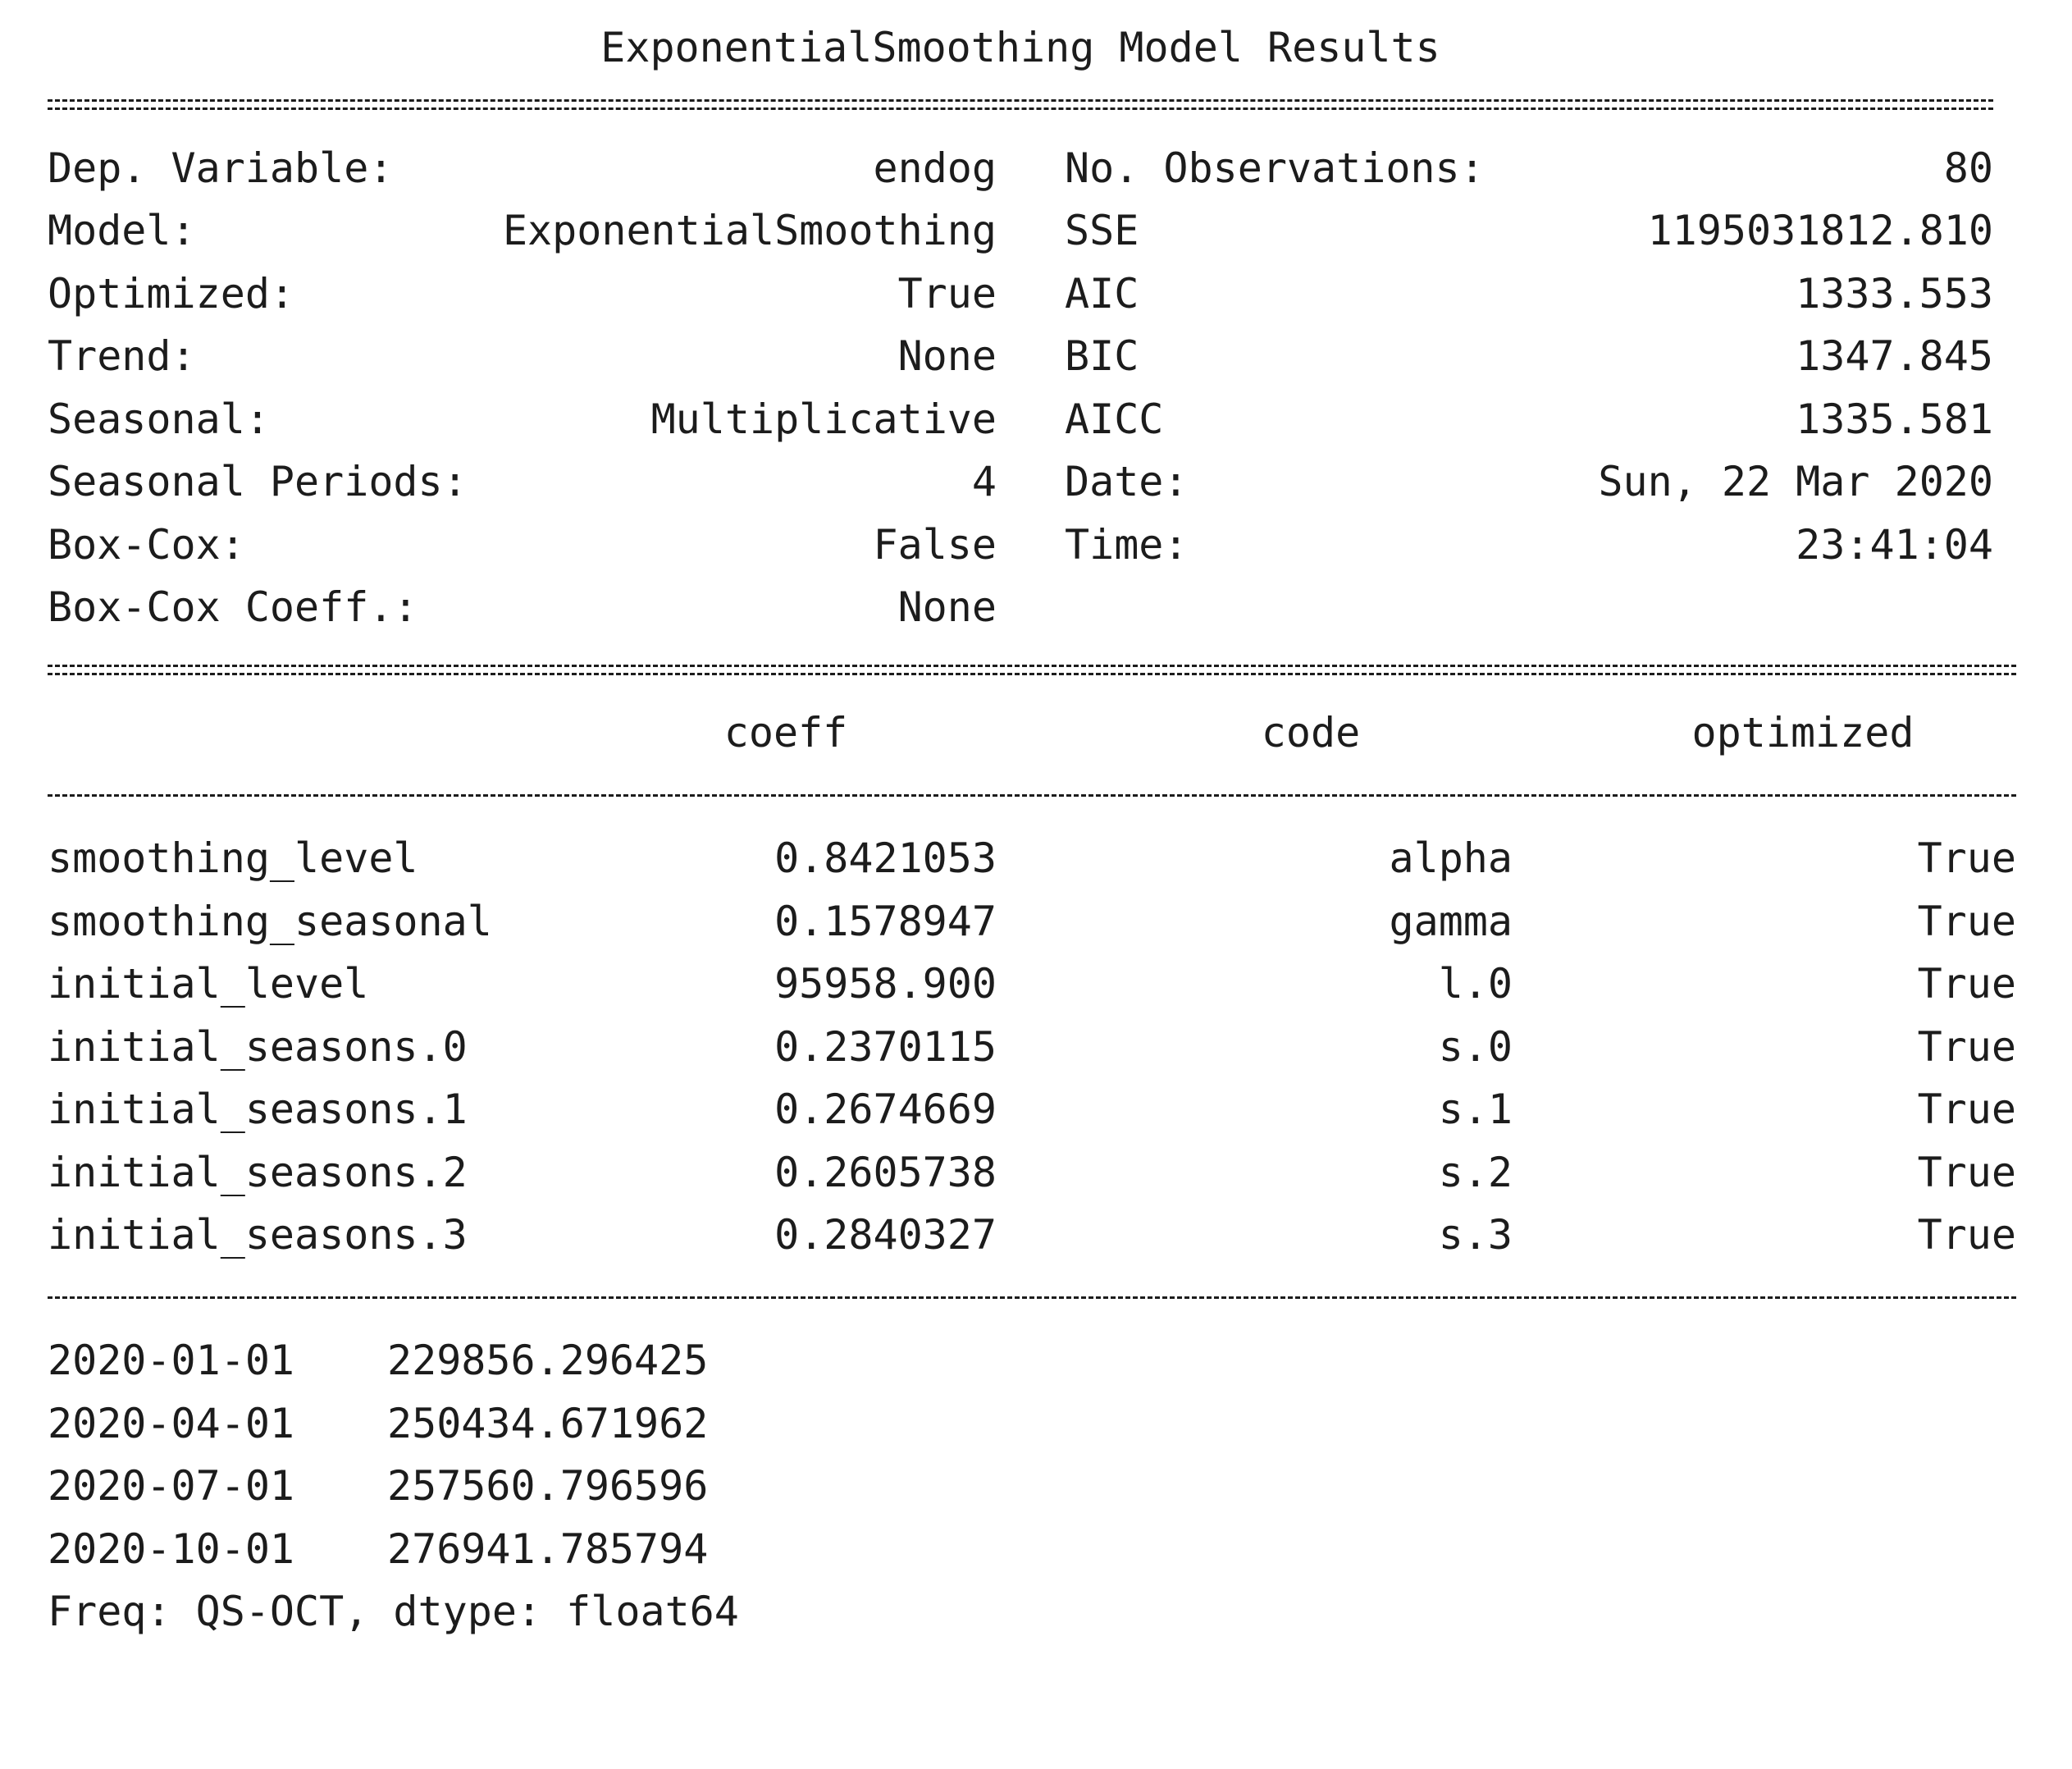 This screenshot has height=1769, width=2072. Describe the element at coordinates (1451, 921) in the screenshot. I see `param-code: gamma` at that location.